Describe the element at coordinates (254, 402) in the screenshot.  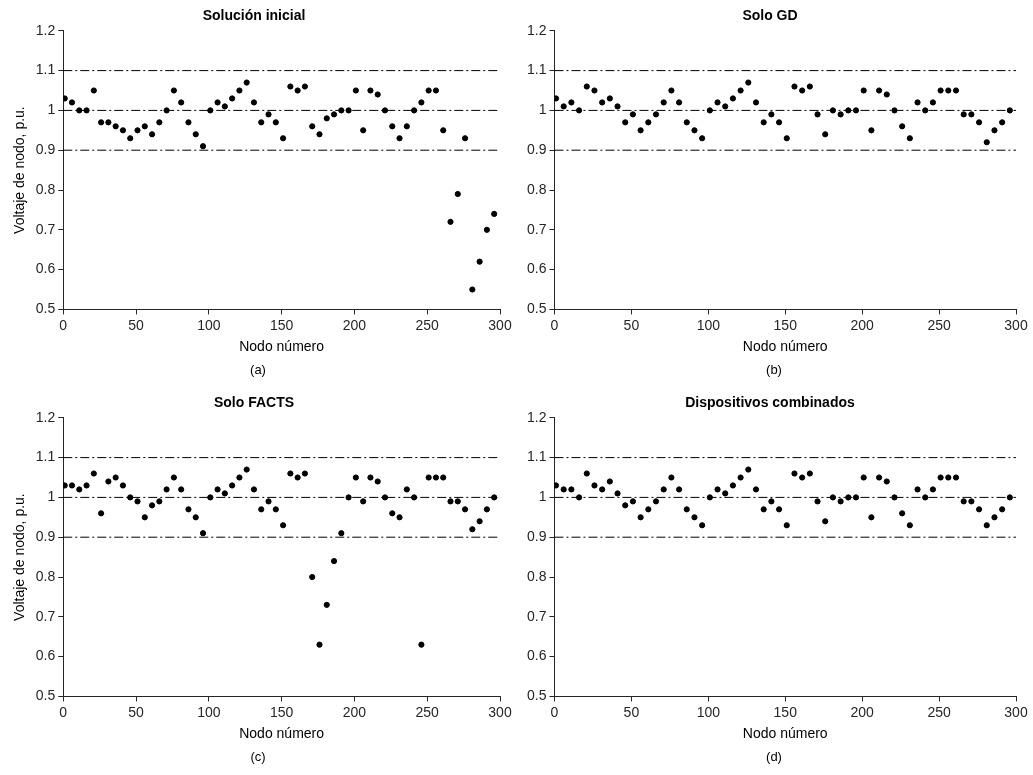
I see `chart-title: Solo FACTS` at that location.